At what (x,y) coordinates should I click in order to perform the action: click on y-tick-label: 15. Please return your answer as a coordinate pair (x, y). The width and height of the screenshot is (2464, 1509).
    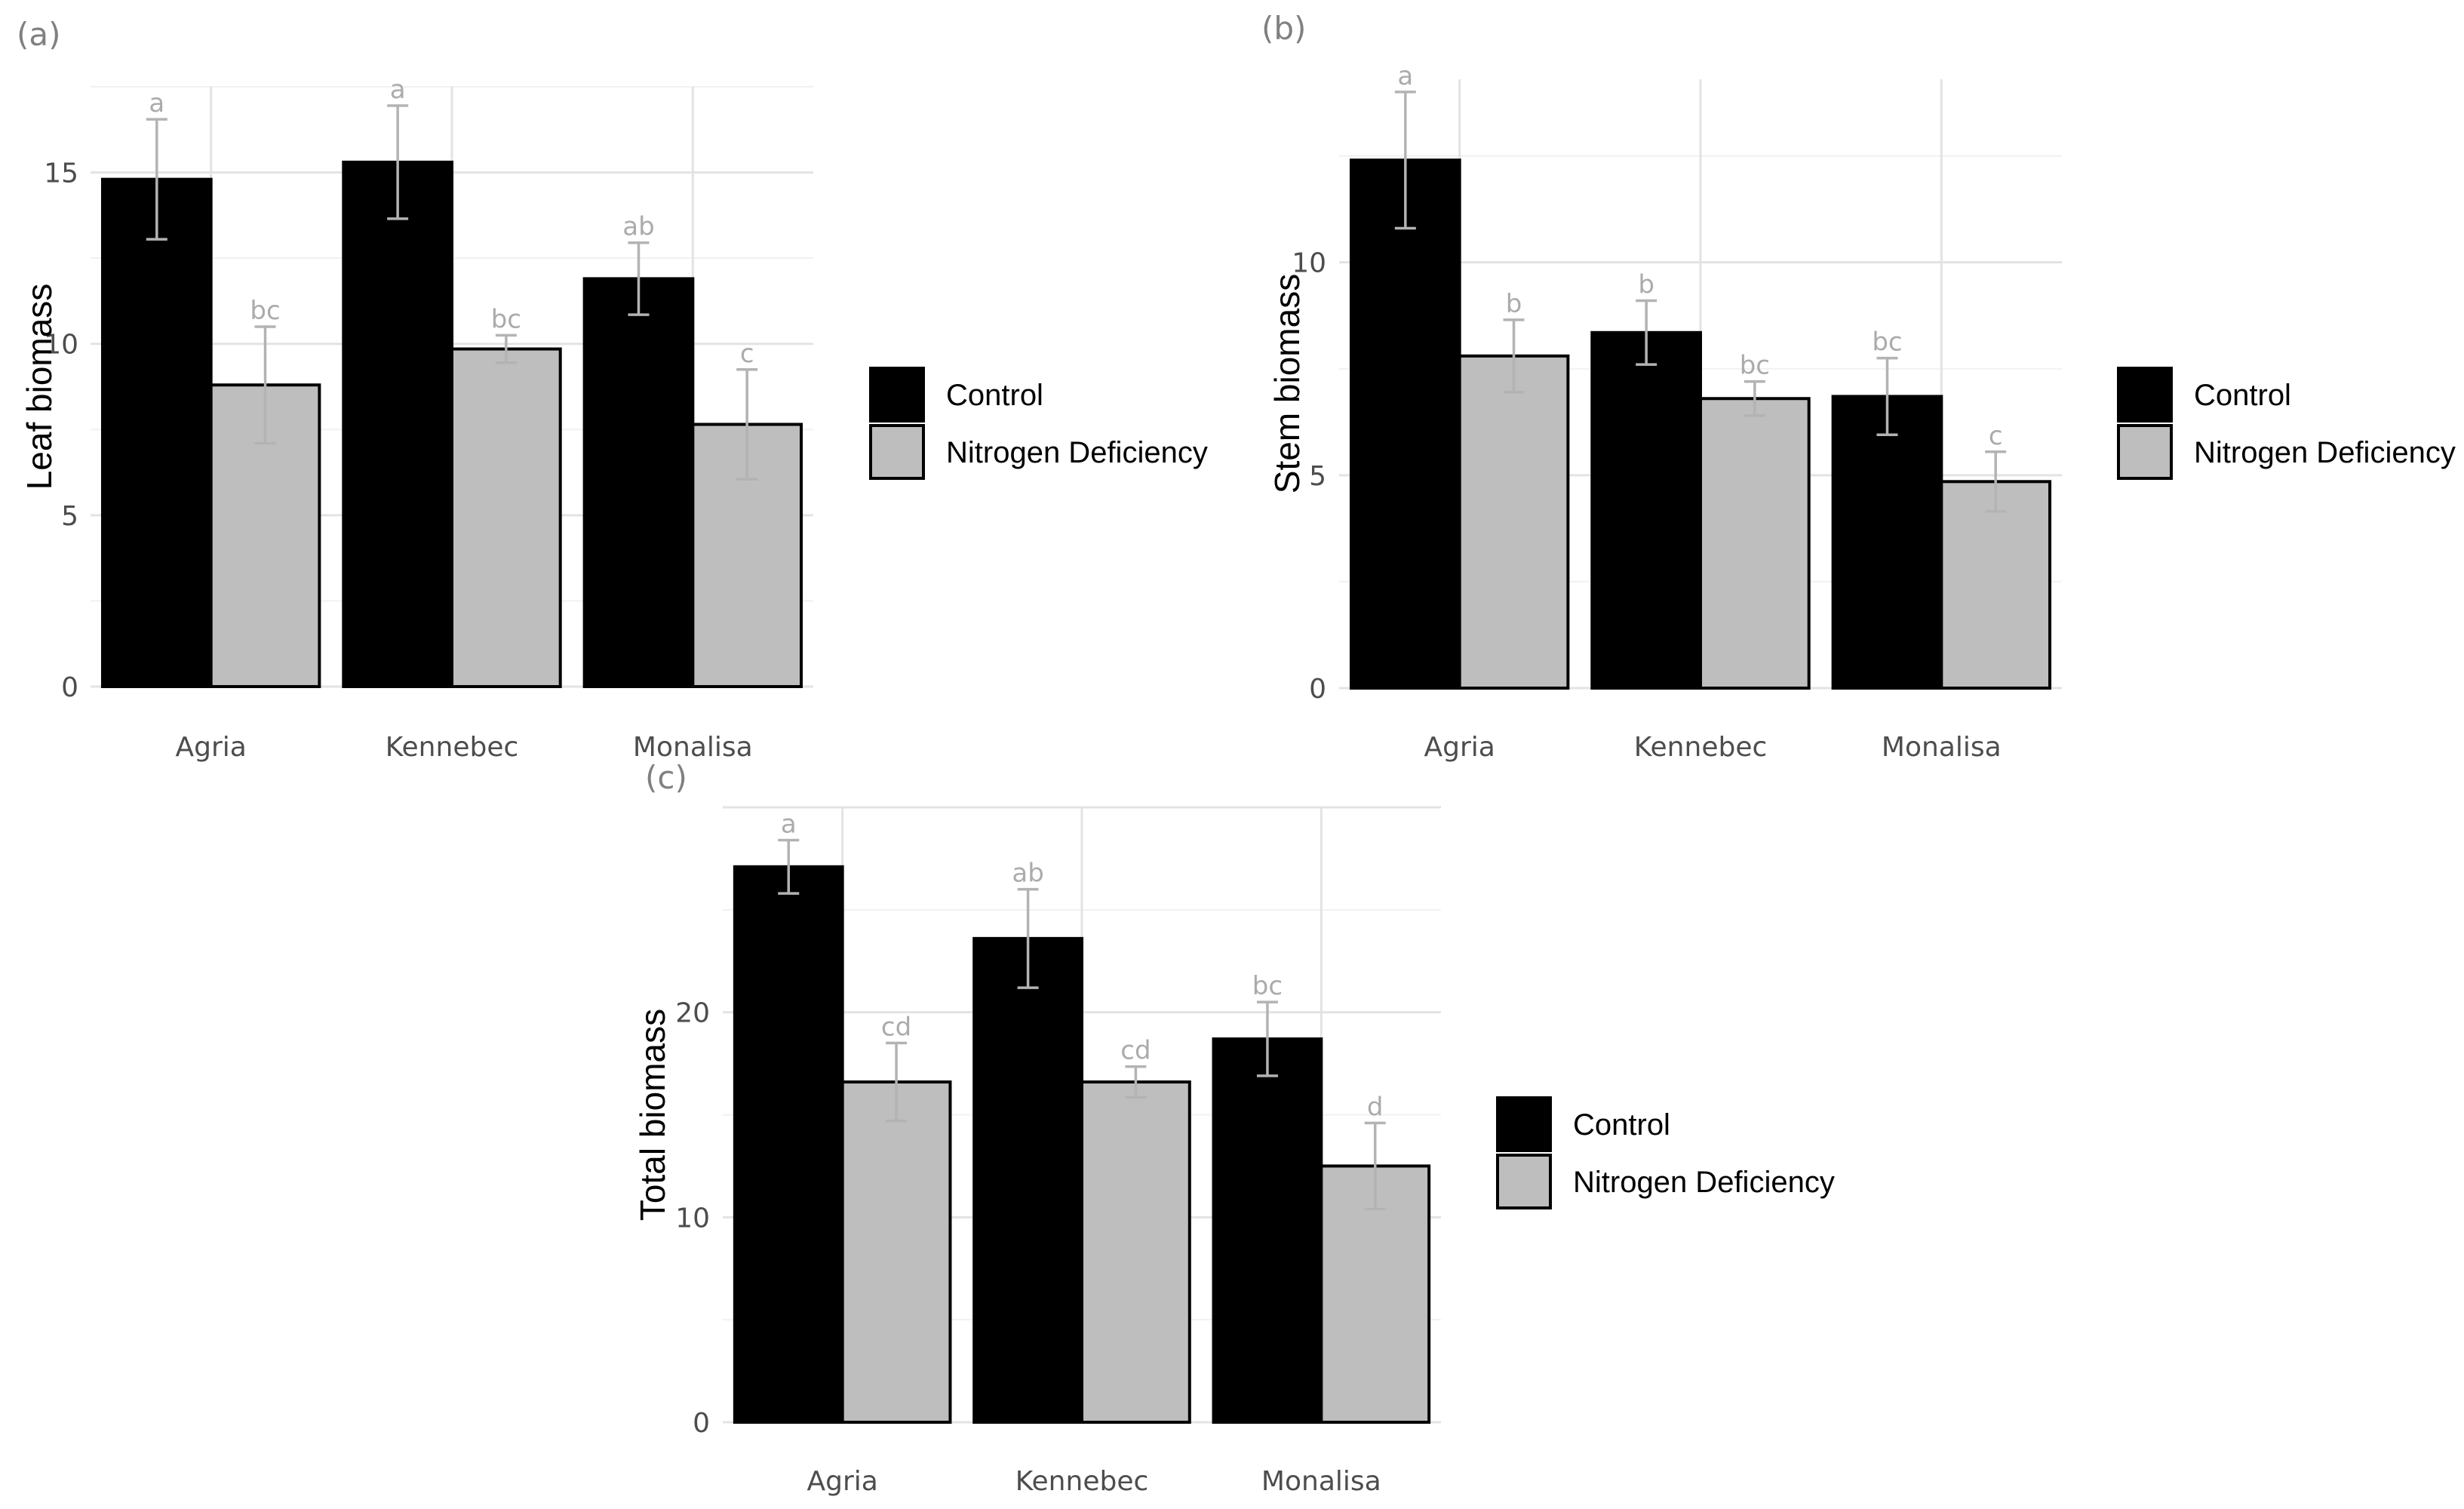
    Looking at the image, I should click on (61, 173).